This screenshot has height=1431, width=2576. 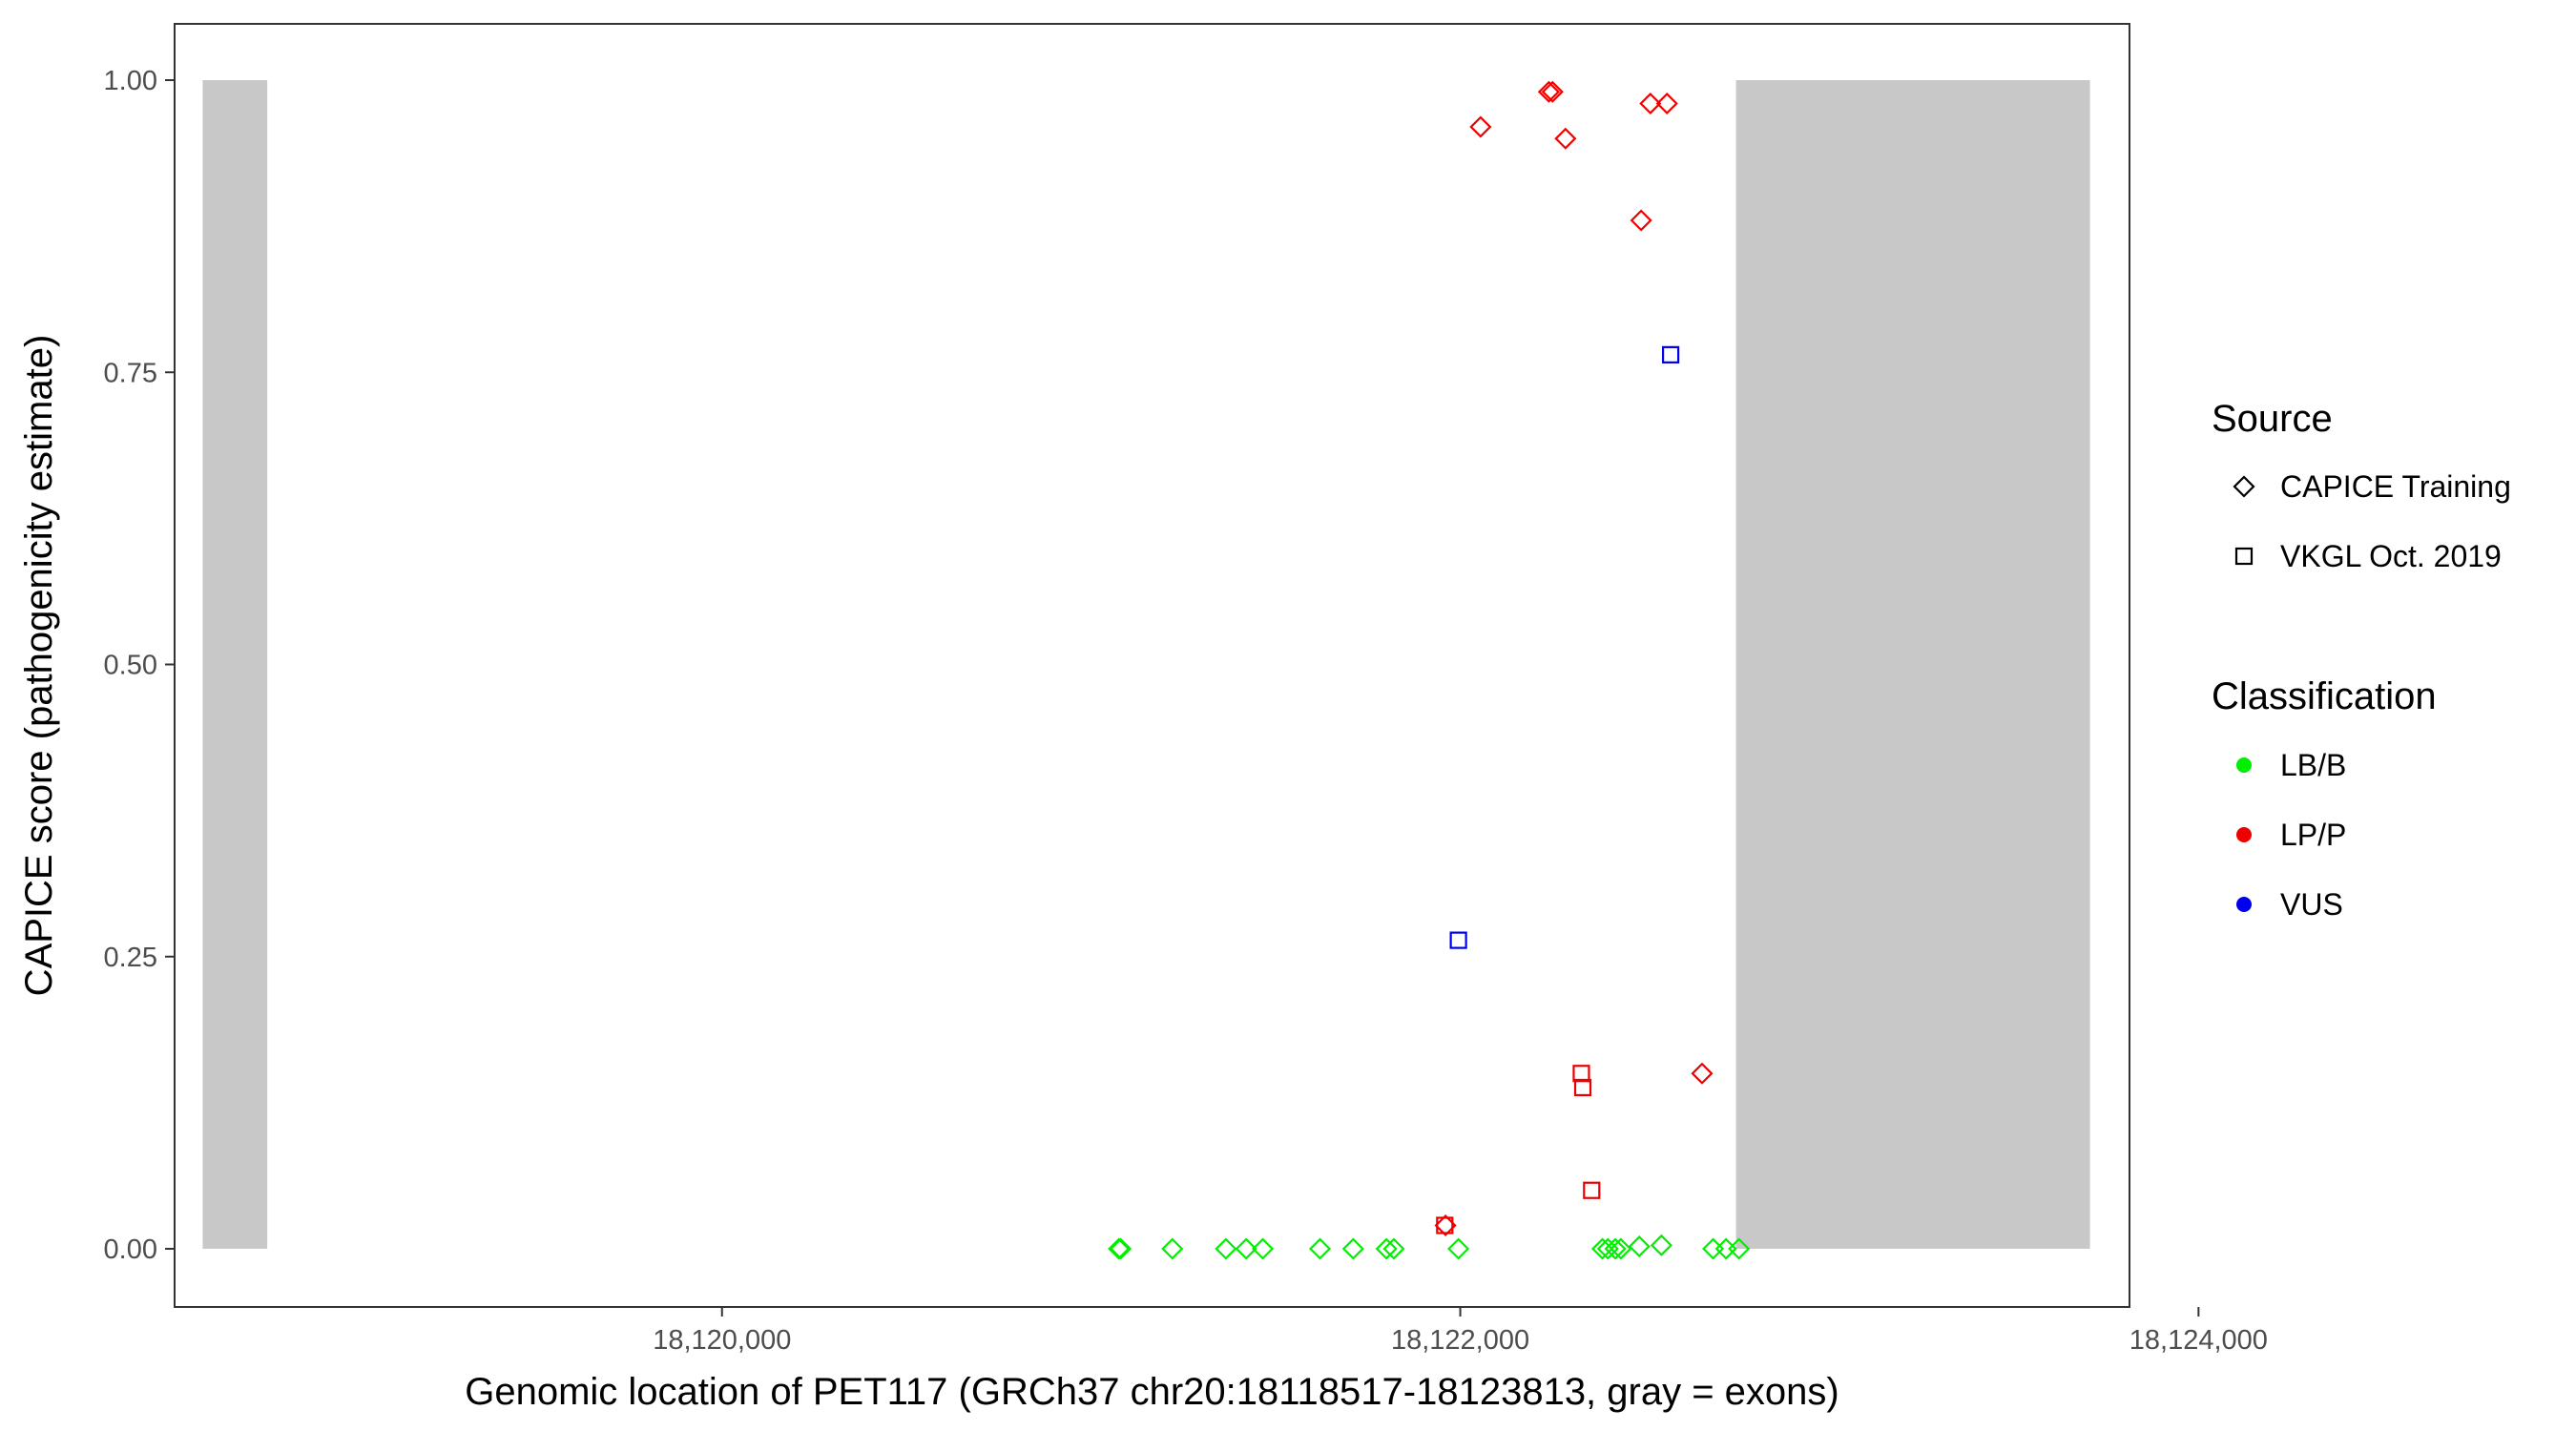 What do you see at coordinates (130, 666) in the screenshot?
I see `y-tick-label: 0.50` at bounding box center [130, 666].